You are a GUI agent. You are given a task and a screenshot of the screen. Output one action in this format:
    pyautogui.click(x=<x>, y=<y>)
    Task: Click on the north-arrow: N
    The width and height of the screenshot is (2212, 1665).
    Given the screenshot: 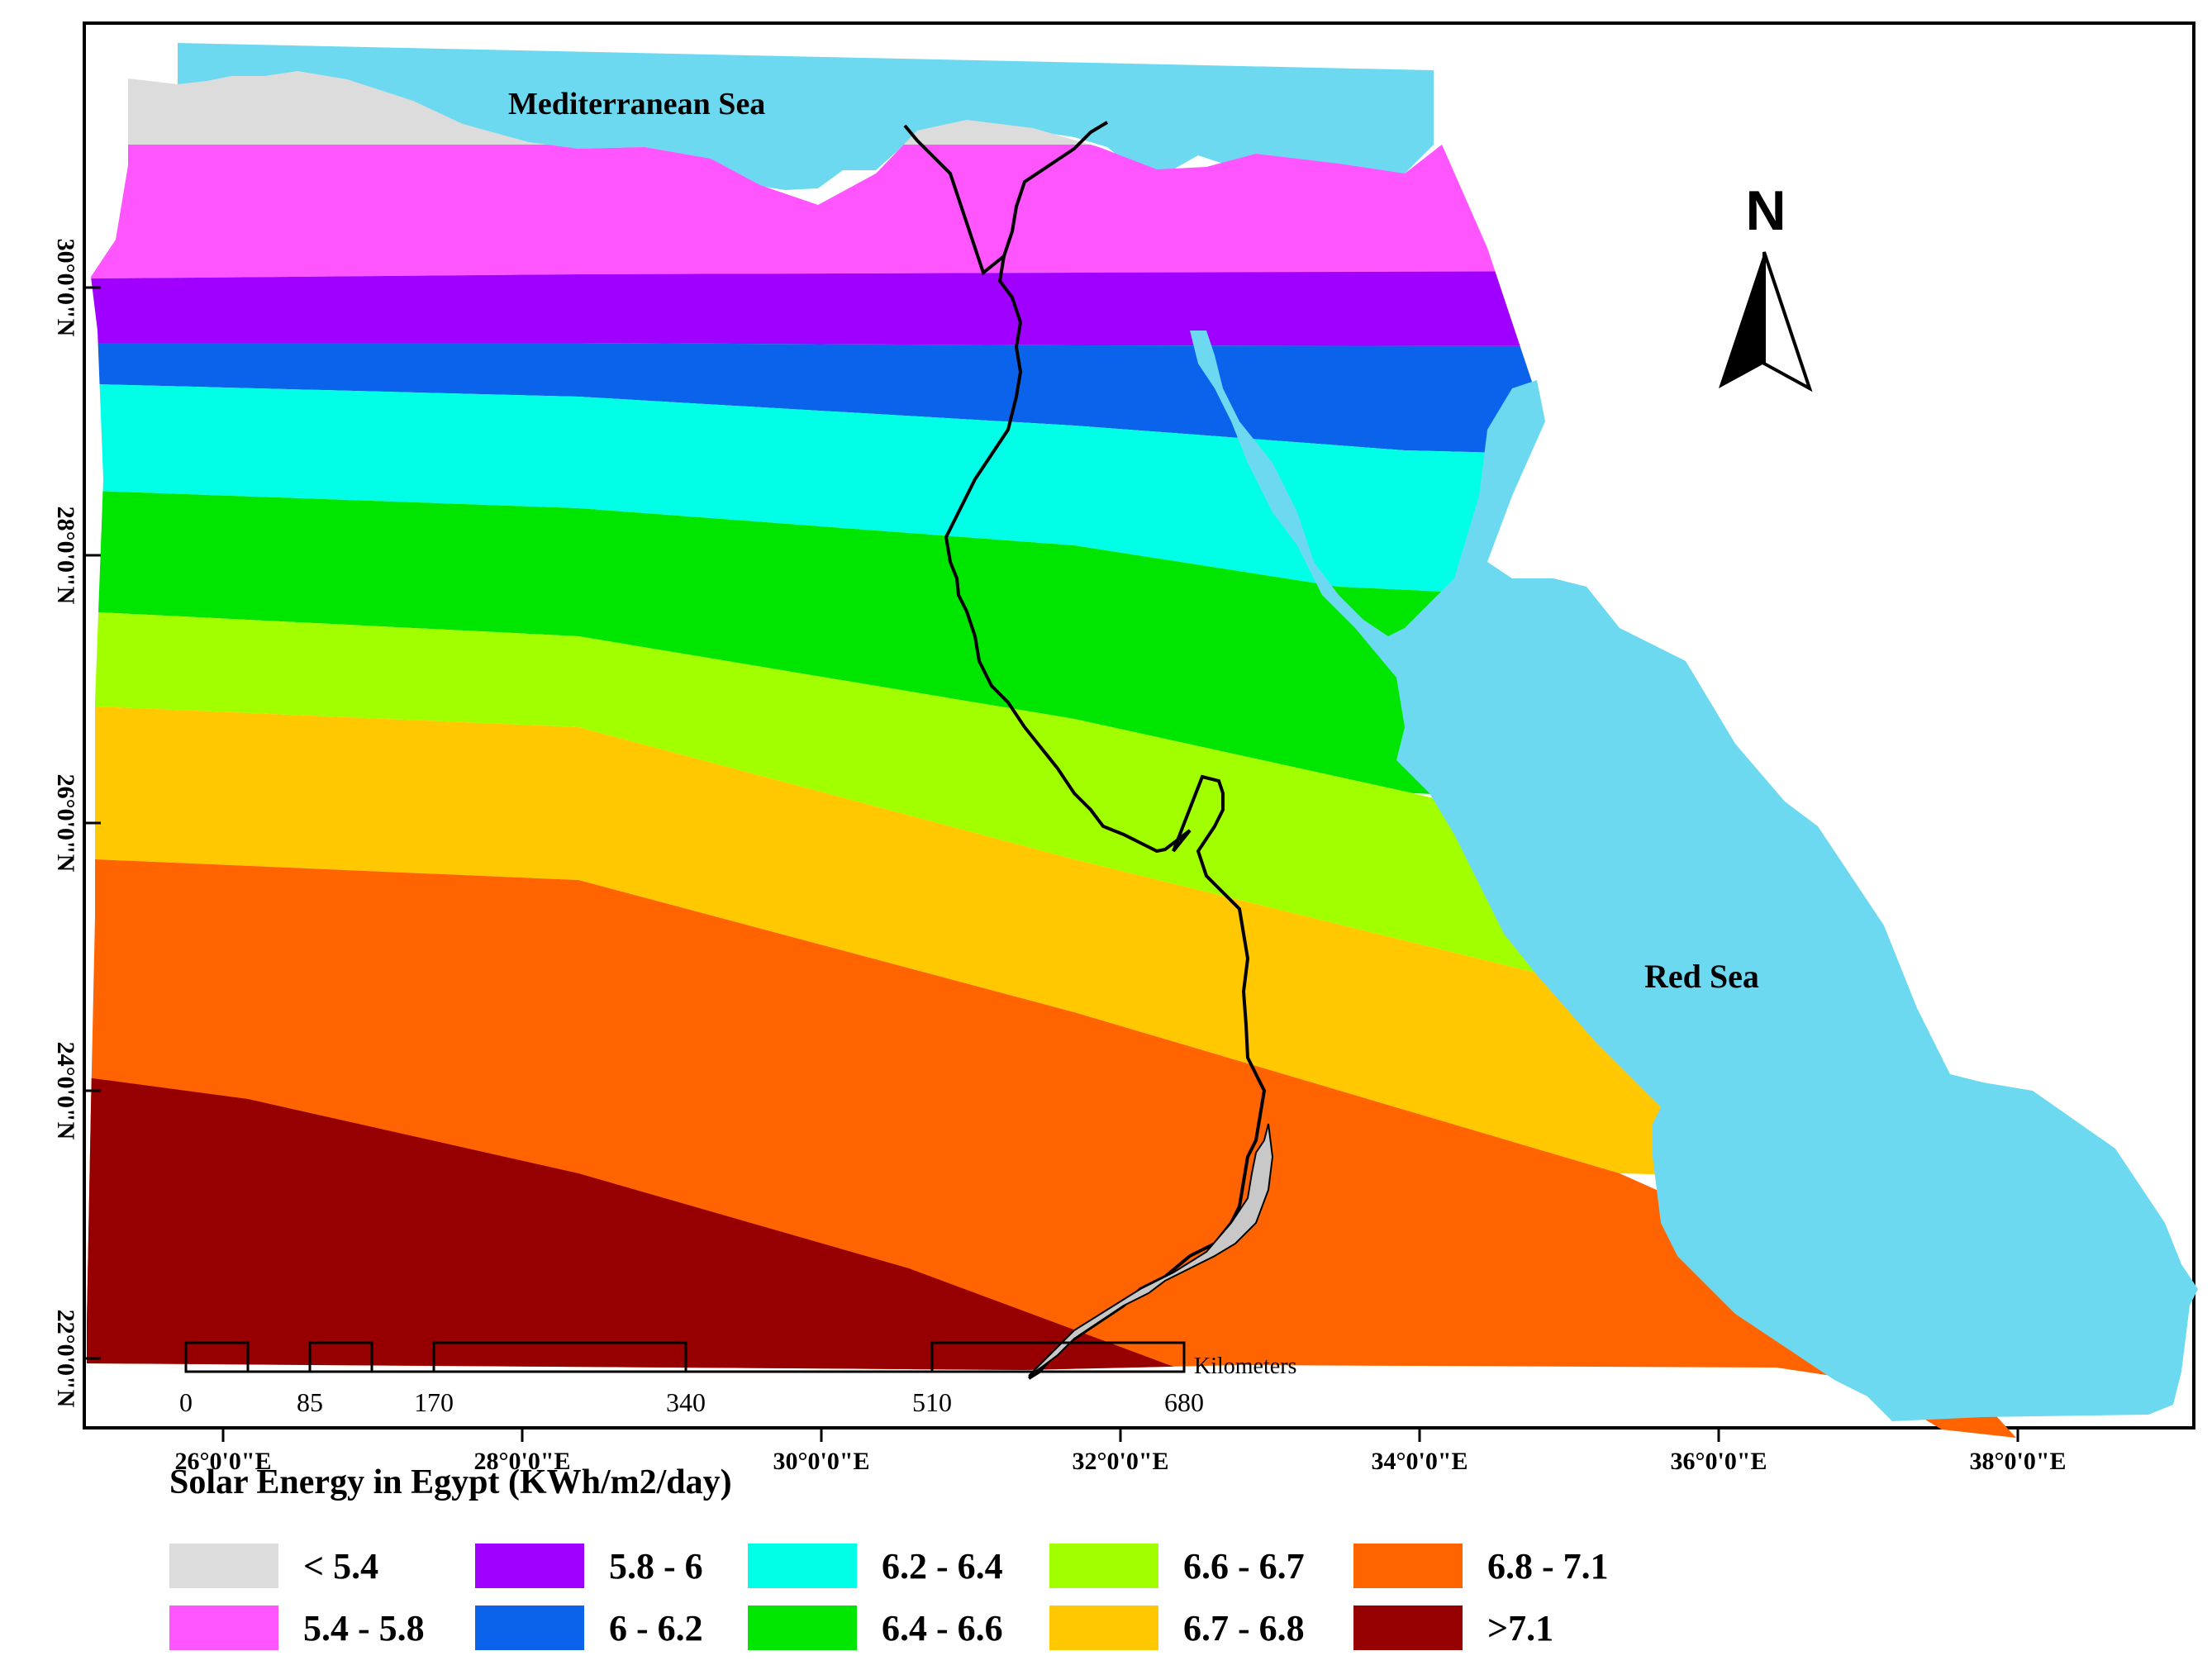 What is the action you would take?
    pyautogui.click(x=1766, y=285)
    